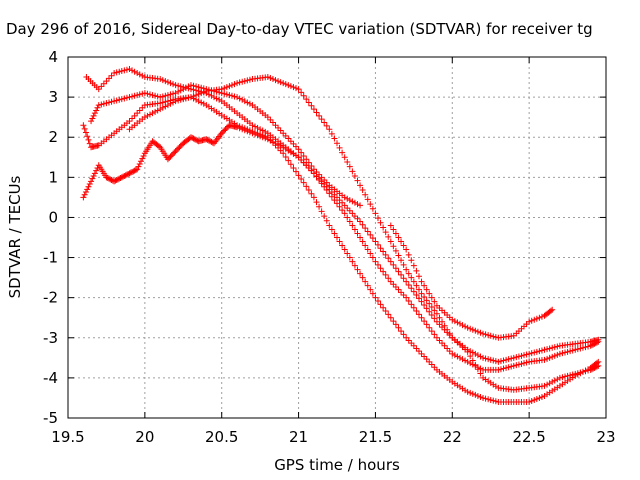 This screenshot has height=480, width=640. What do you see at coordinates (605, 437) in the screenshot?
I see `x-tick-label: 23` at bounding box center [605, 437].